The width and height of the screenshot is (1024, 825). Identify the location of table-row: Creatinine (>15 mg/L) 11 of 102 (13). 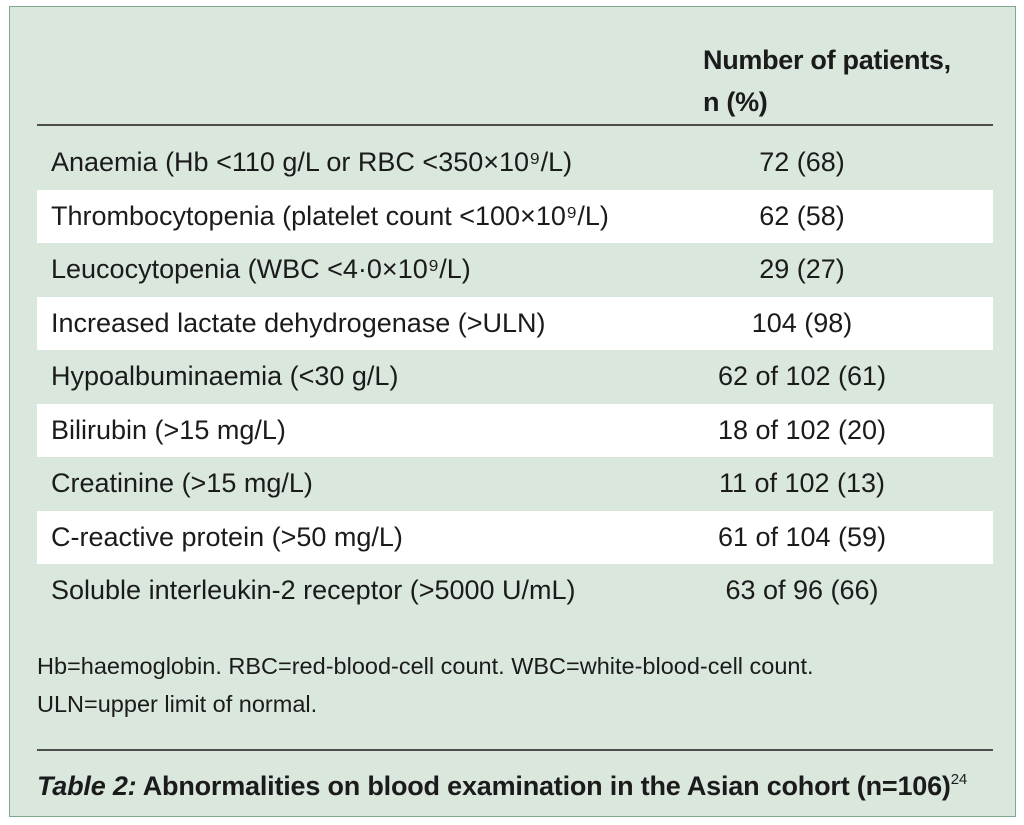
(515, 484).